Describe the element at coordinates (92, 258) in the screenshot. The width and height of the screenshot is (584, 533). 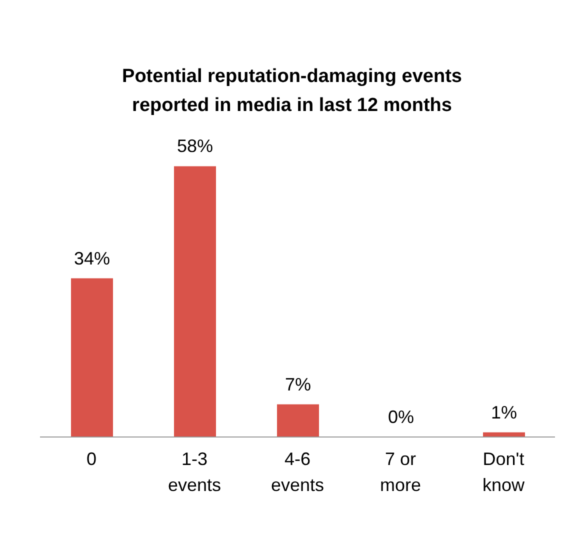
I see `data-label: 34%` at that location.